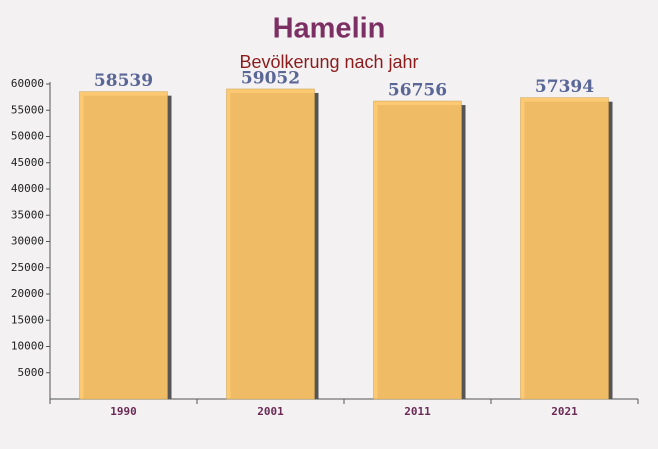 This screenshot has width=658, height=449. What do you see at coordinates (270, 78) in the screenshot?
I see `value-label: 59052` at bounding box center [270, 78].